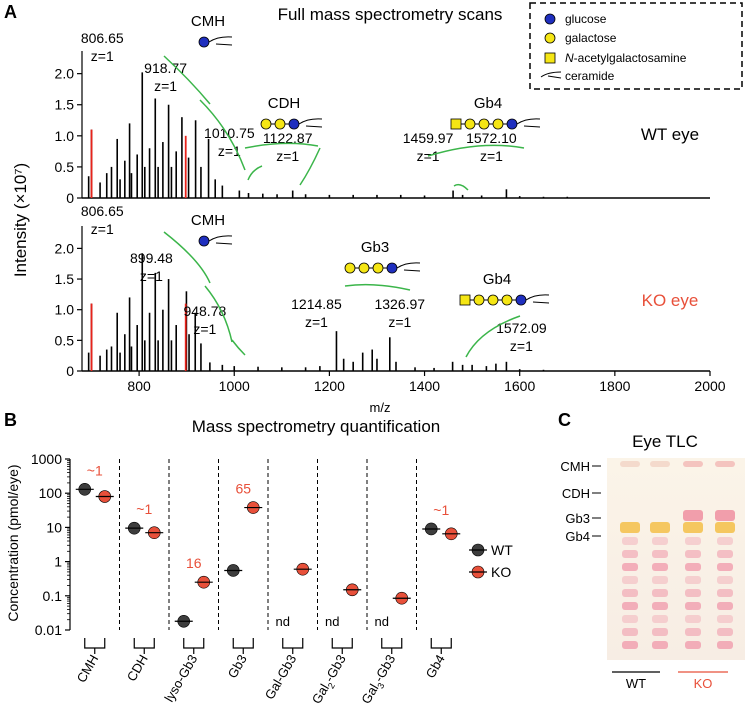 The image size is (748, 710). Describe the element at coordinates (521, 328) in the screenshot. I see `peak-mz-label: 1572.09` at that location.